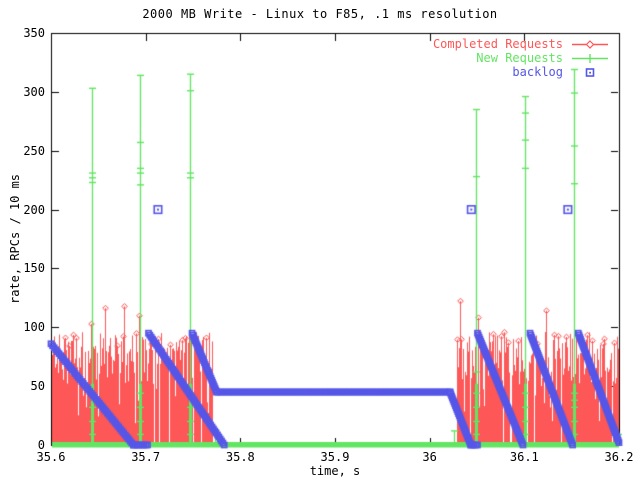  I want to click on x-tick-label: 35.6, so click(51, 457).